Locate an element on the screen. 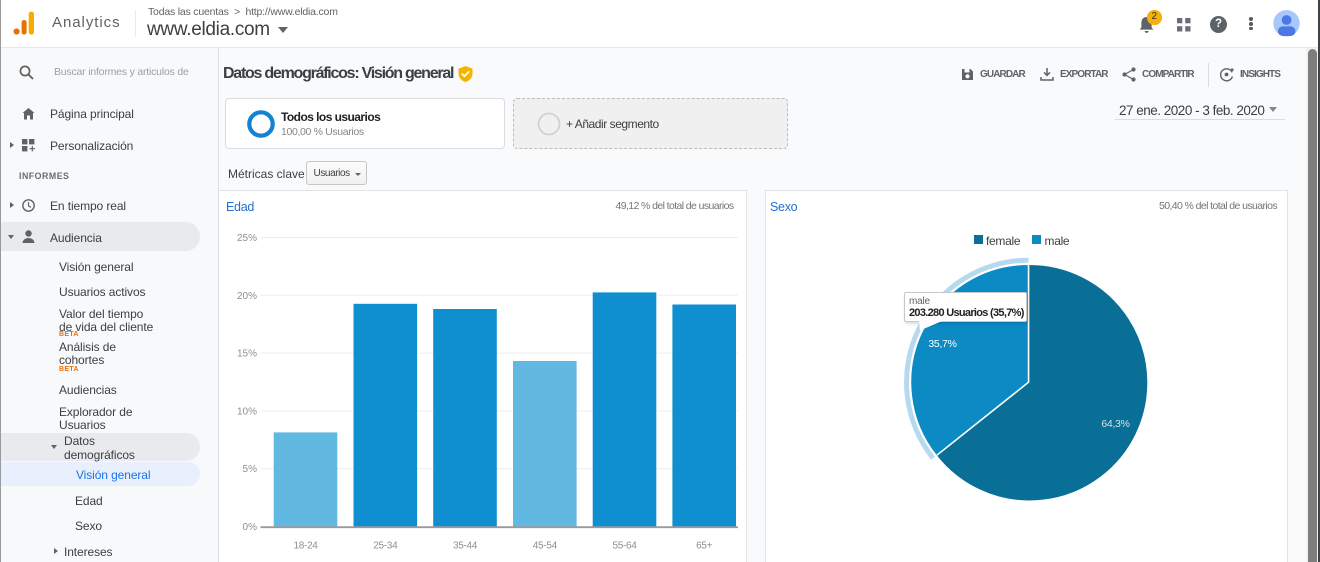  svg-text: 55-64 is located at coordinates (624, 546).